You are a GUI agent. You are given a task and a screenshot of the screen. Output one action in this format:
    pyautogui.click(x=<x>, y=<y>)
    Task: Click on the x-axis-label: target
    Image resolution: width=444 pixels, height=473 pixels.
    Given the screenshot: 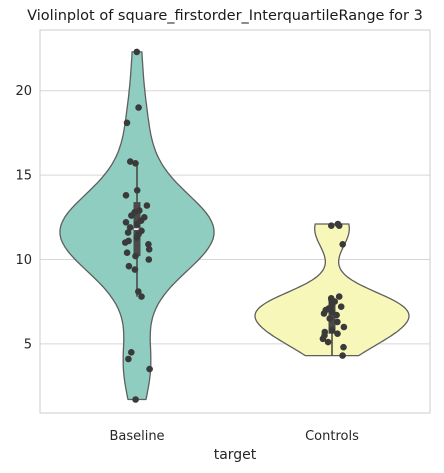 What is the action you would take?
    pyautogui.click(x=235, y=455)
    